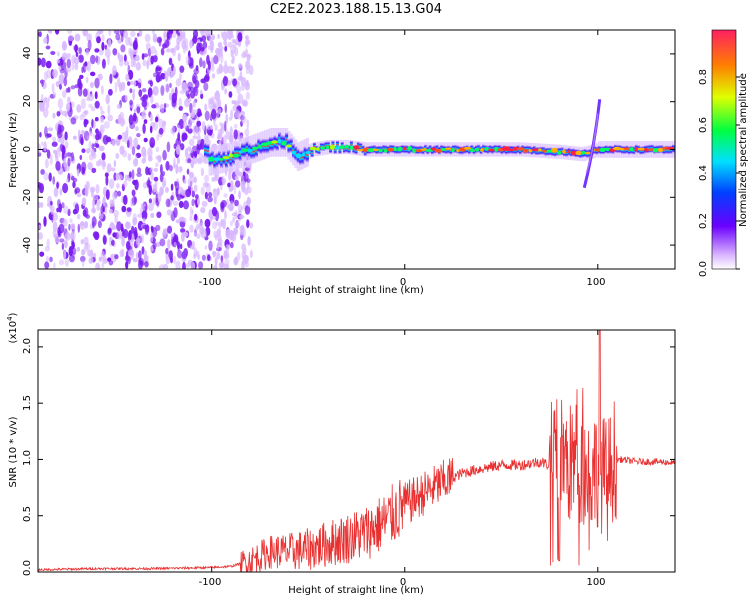  I want to click on y-tick-label: 0, so click(27, 149).